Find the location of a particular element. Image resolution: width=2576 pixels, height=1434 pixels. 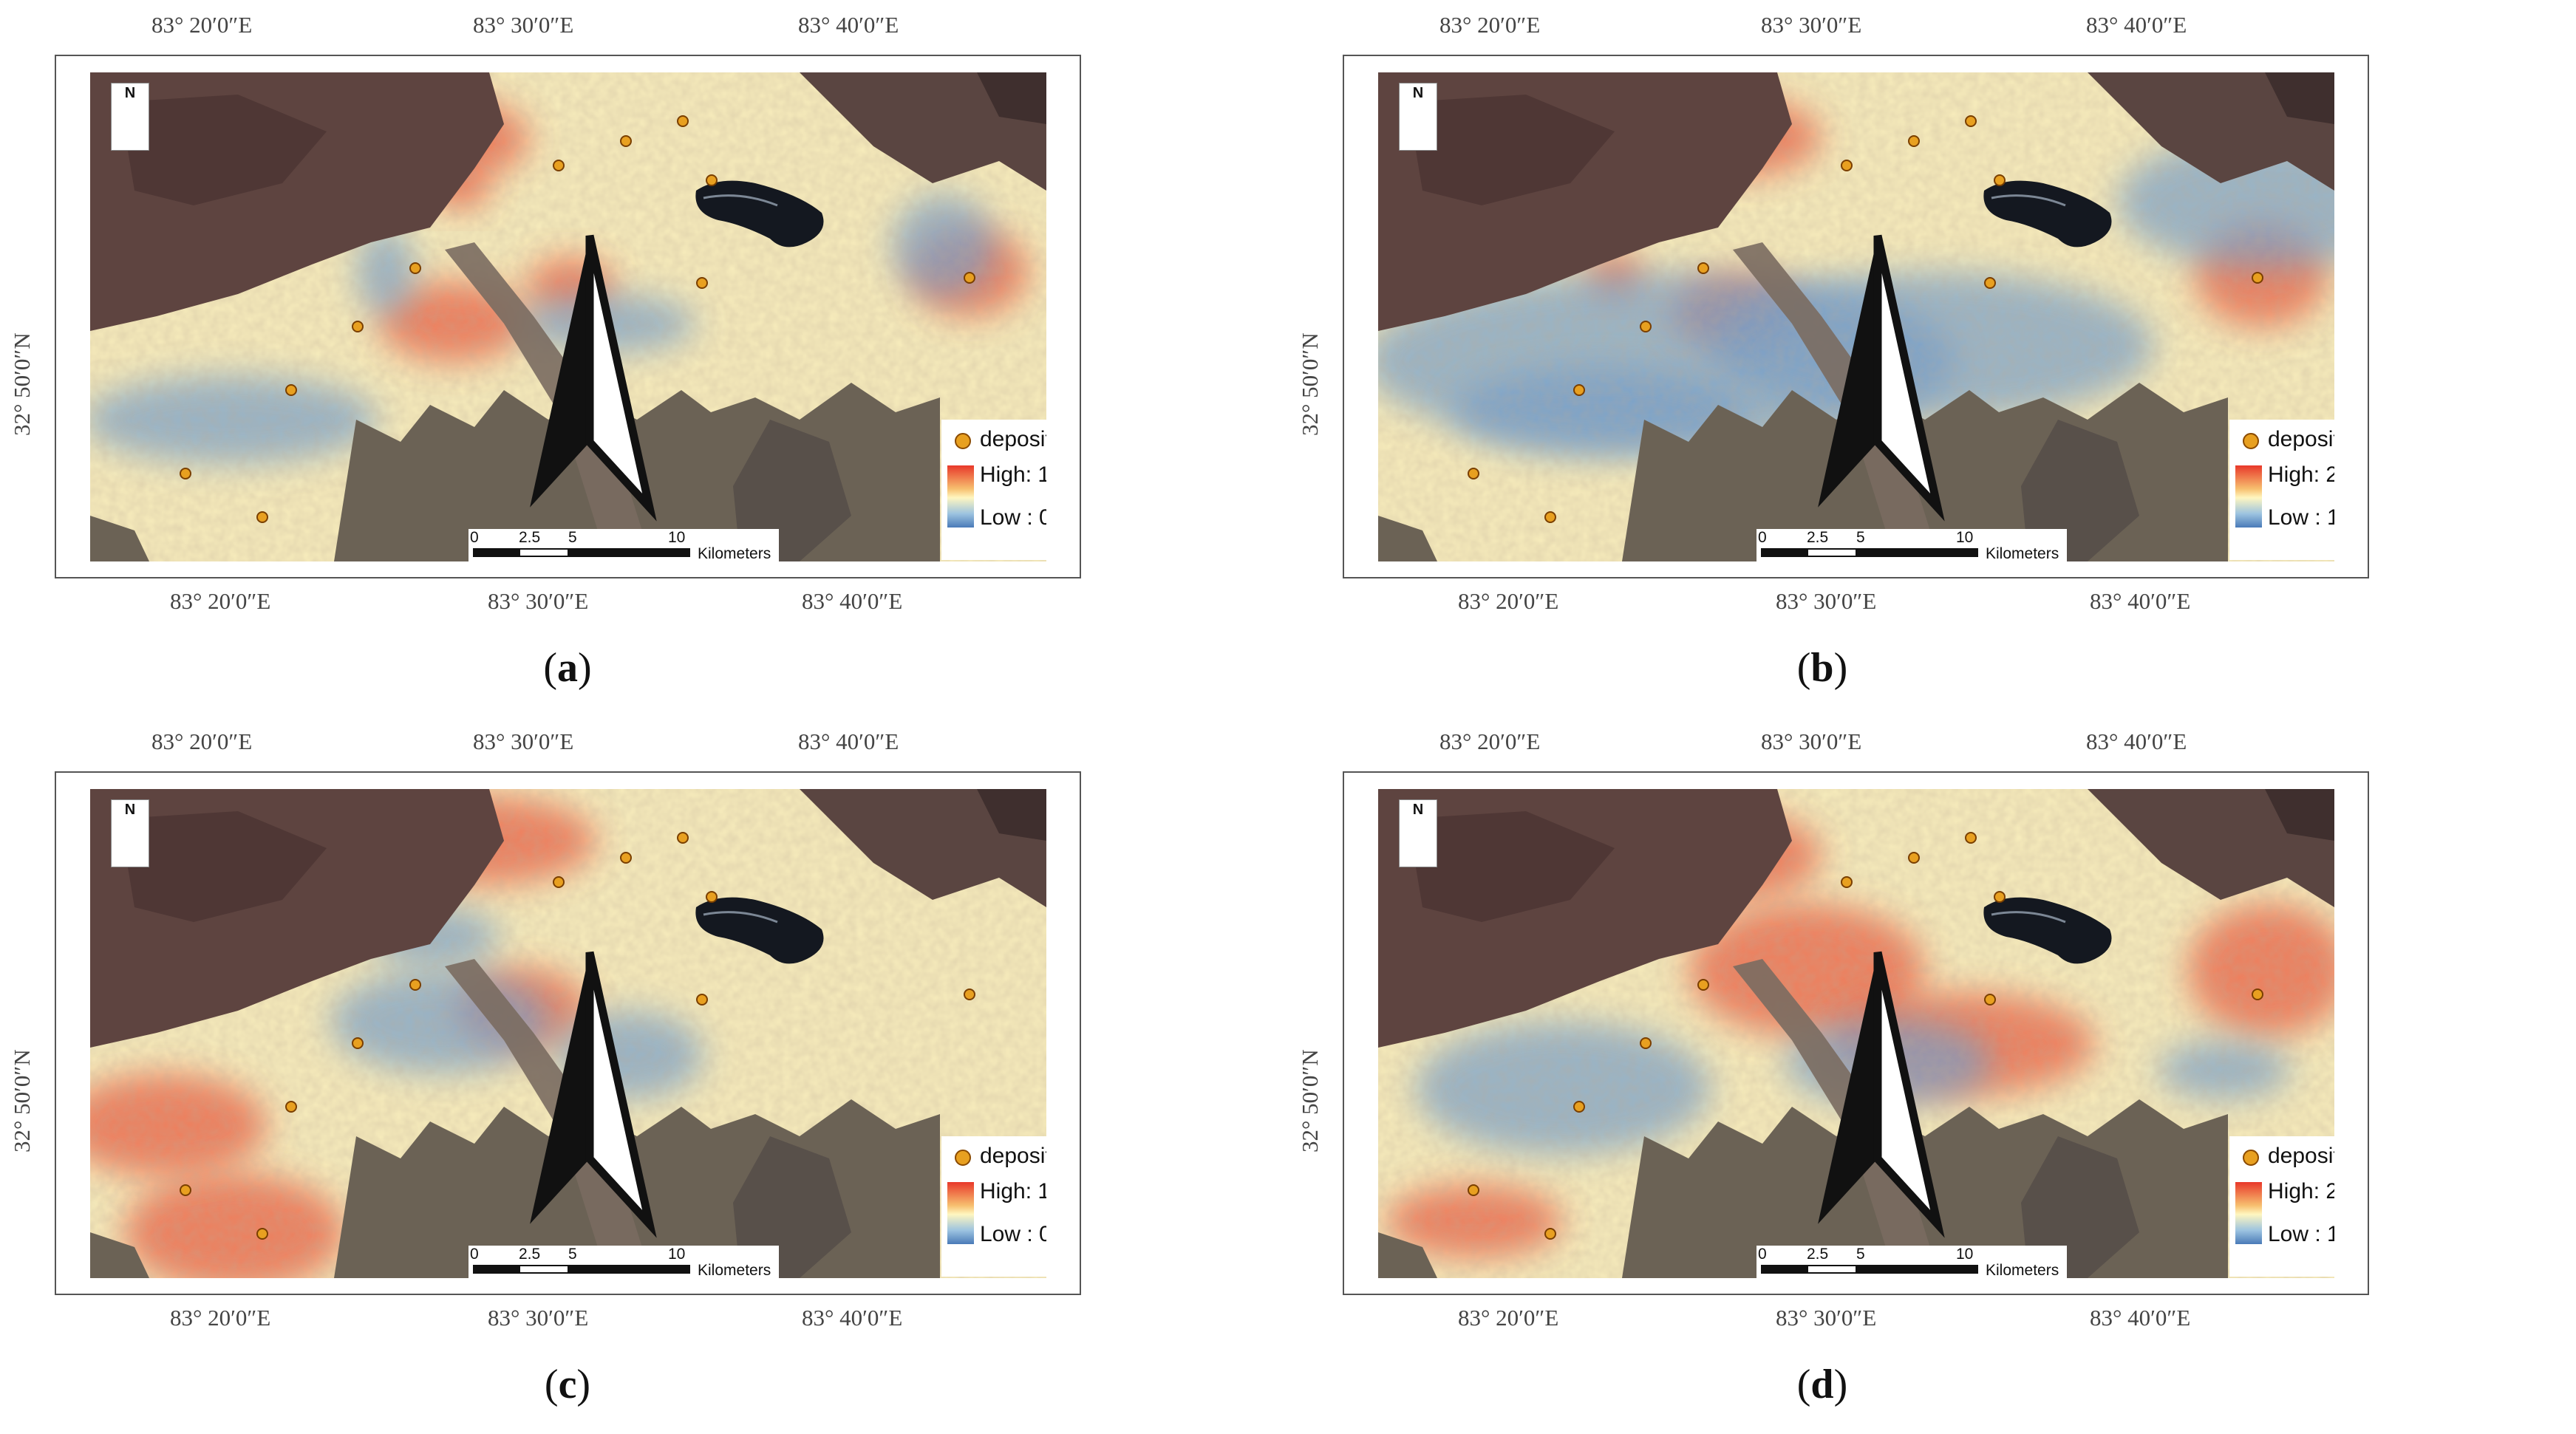

legend-high: High: 1.98 is located at coordinates (1013, 474).